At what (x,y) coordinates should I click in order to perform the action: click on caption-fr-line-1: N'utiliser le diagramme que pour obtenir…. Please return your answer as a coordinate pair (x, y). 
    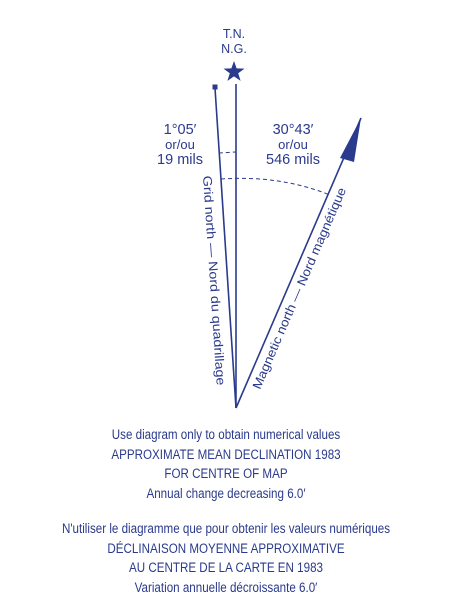
    Looking at the image, I should click on (226, 528).